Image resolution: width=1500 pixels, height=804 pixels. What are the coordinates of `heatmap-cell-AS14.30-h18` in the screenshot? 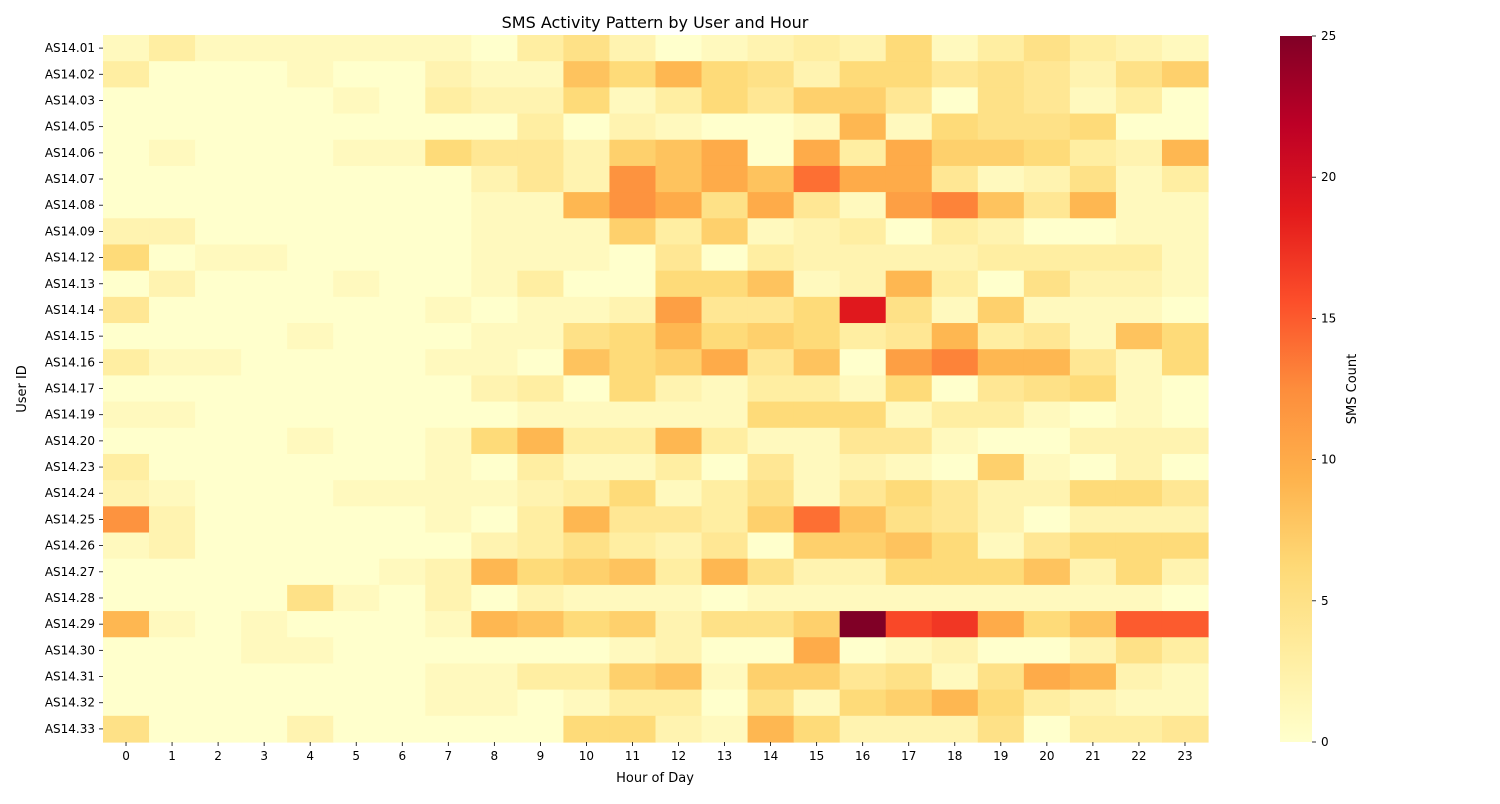 It's located at (955, 651).